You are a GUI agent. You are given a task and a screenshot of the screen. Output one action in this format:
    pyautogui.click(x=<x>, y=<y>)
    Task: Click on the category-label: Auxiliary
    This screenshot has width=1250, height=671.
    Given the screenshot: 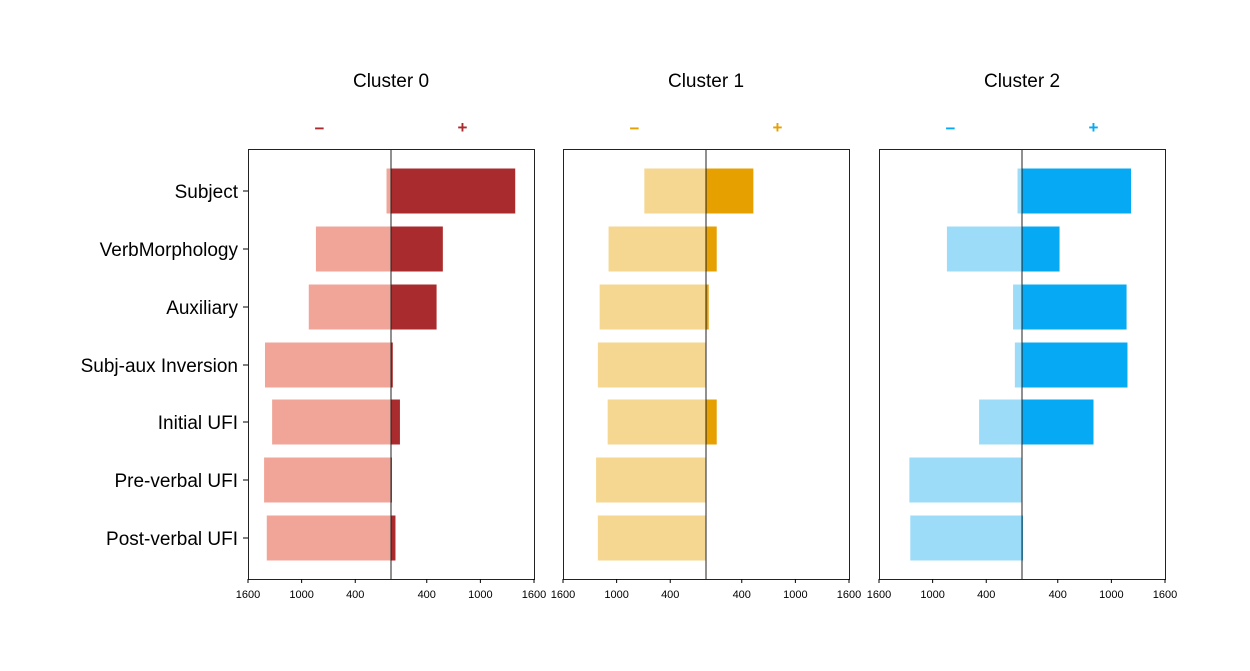 What is the action you would take?
    pyautogui.click(x=202, y=308)
    